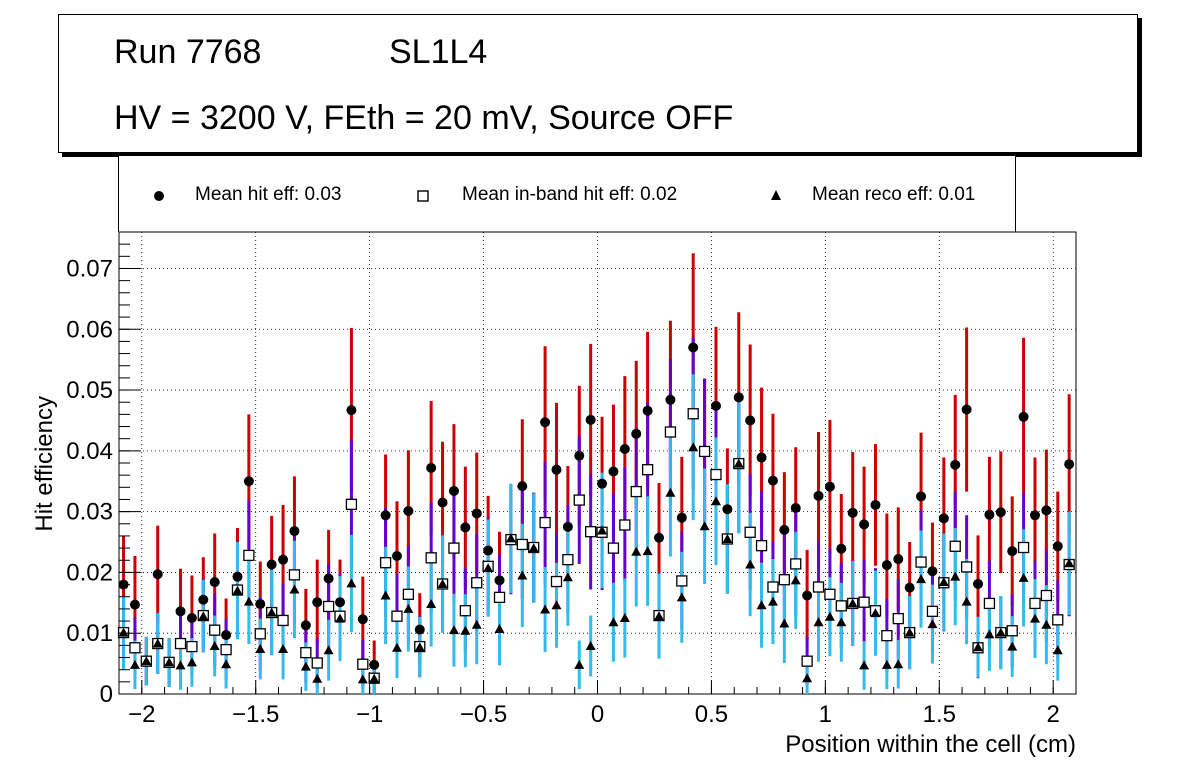 This screenshot has width=1196, height=772. What do you see at coordinates (159, 196) in the screenshot?
I see `legend-hit-marker` at bounding box center [159, 196].